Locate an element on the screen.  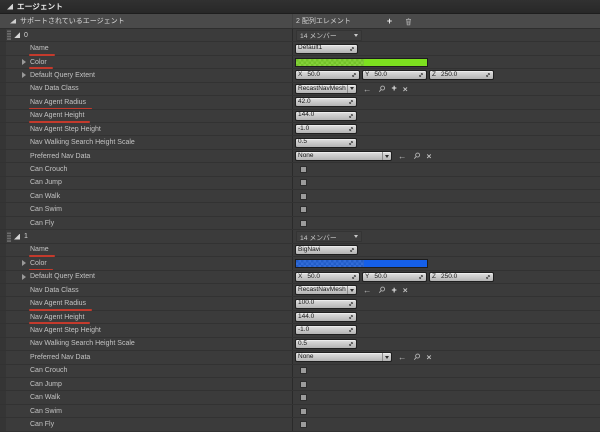
name-field: BigNavi is located at coordinates (326, 249).